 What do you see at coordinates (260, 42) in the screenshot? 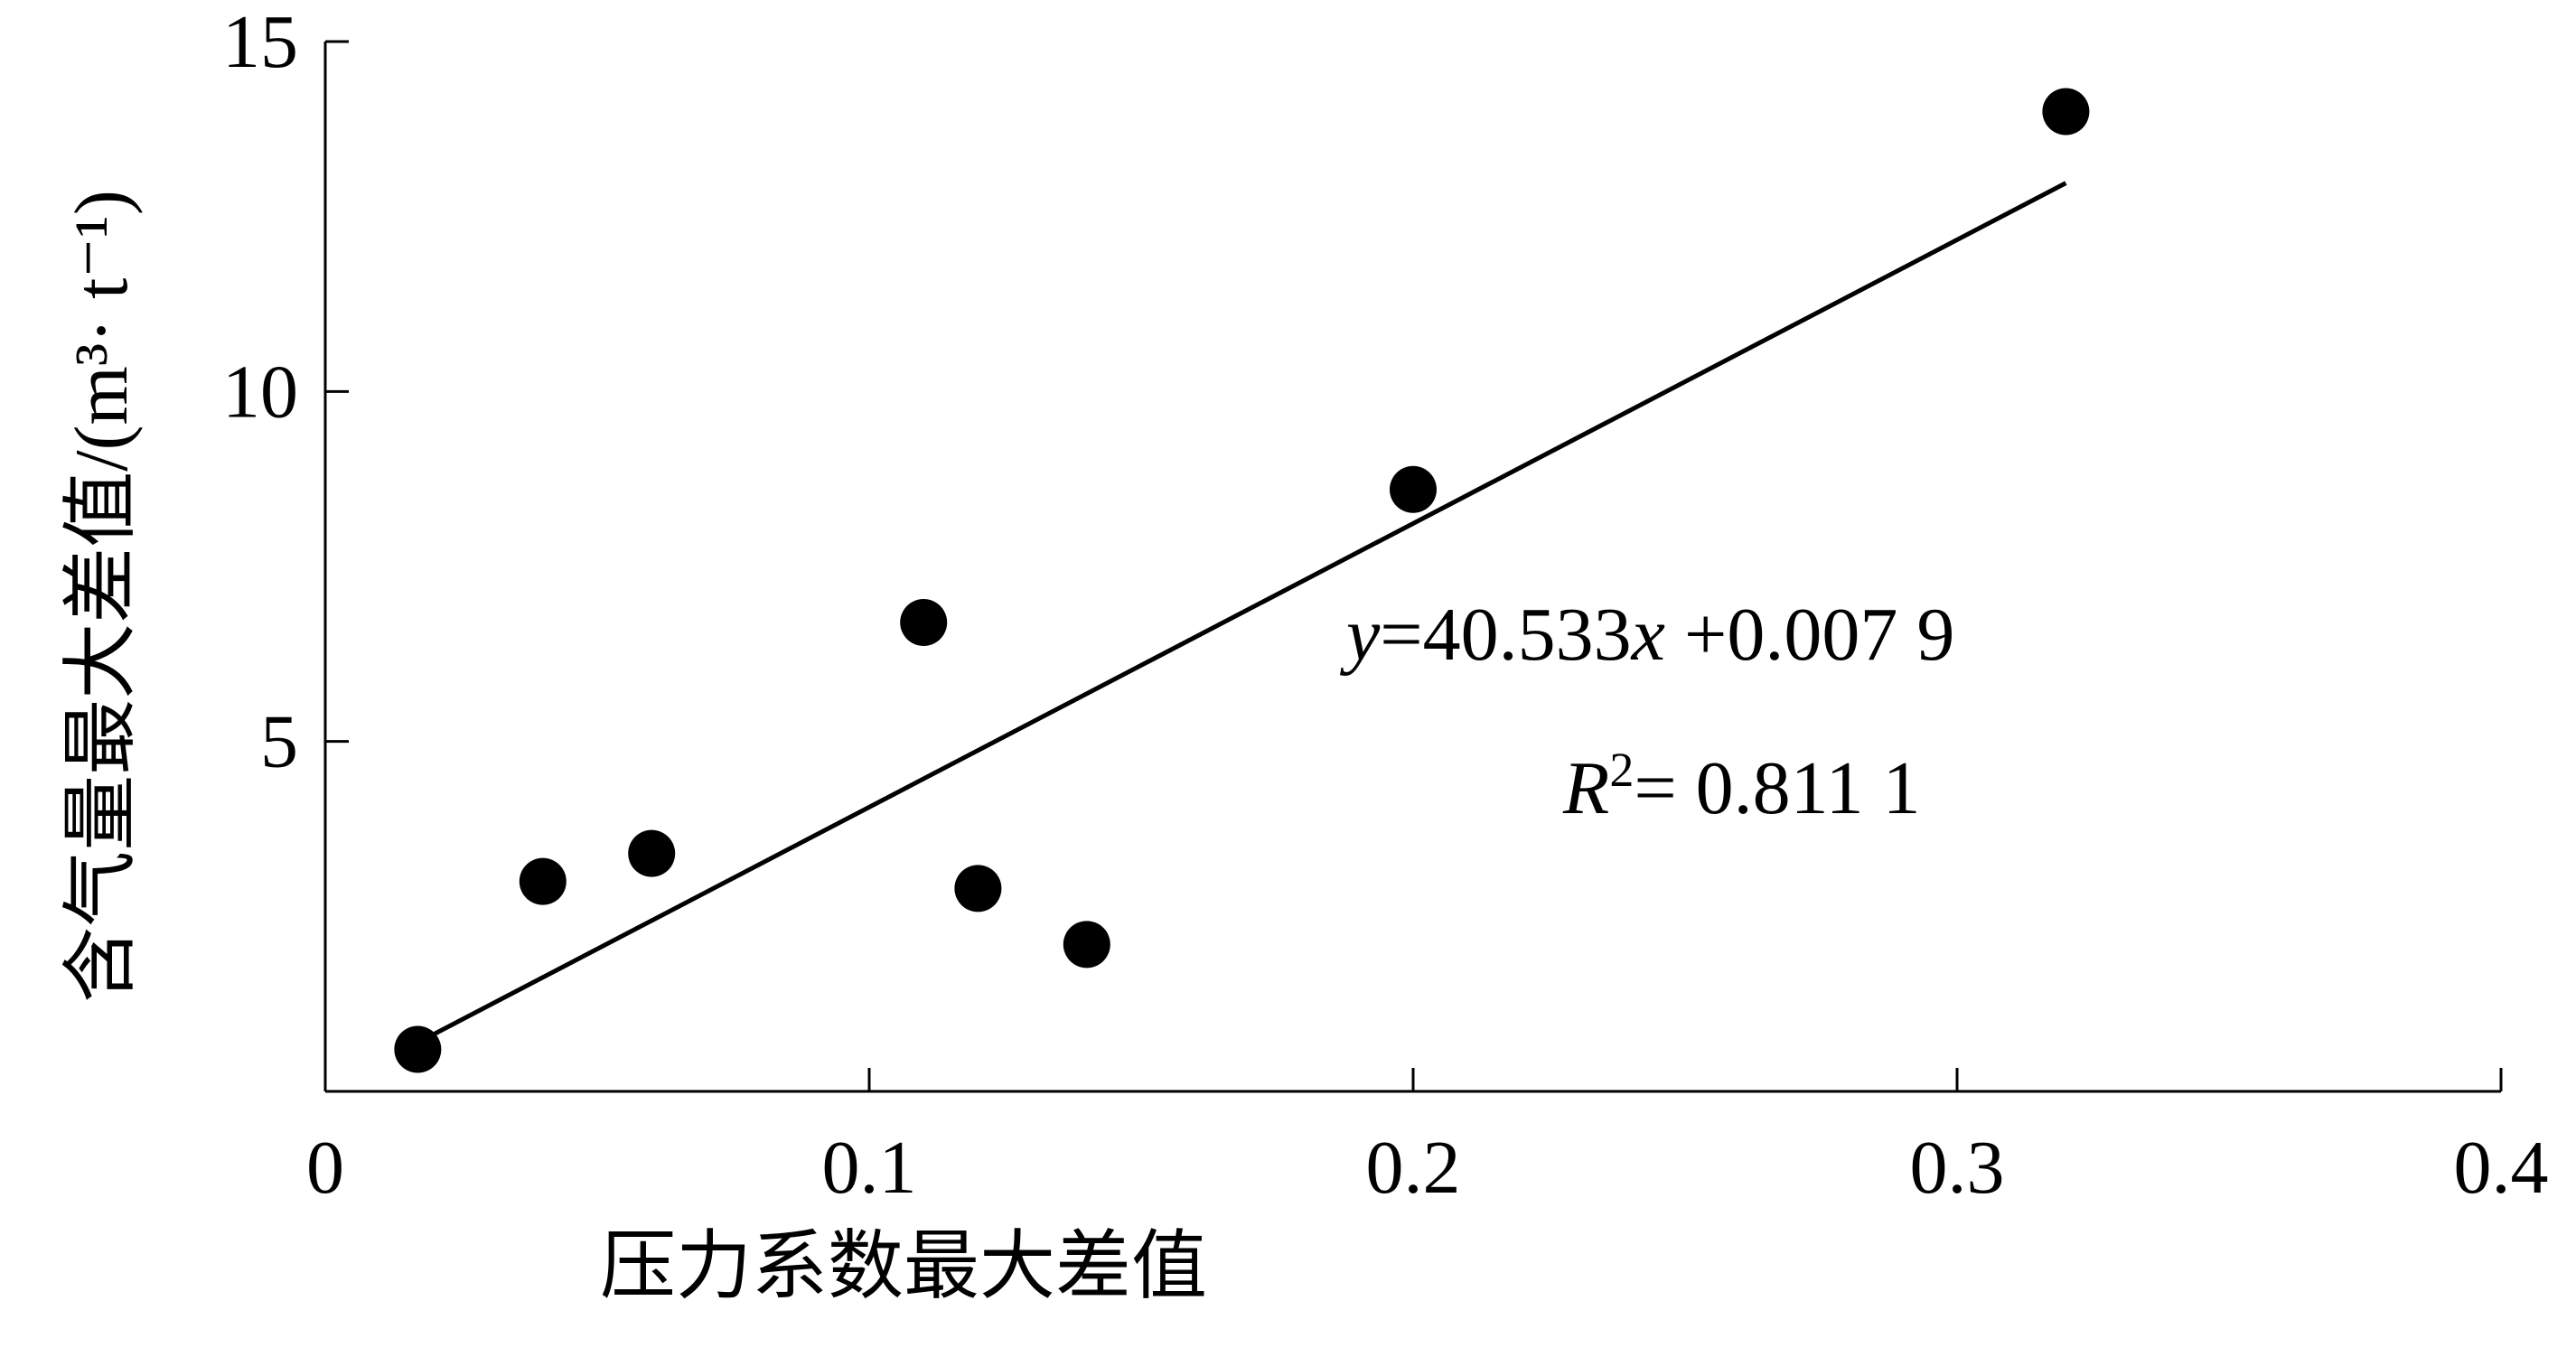
I see `y-tick-label: 15` at bounding box center [260, 42].